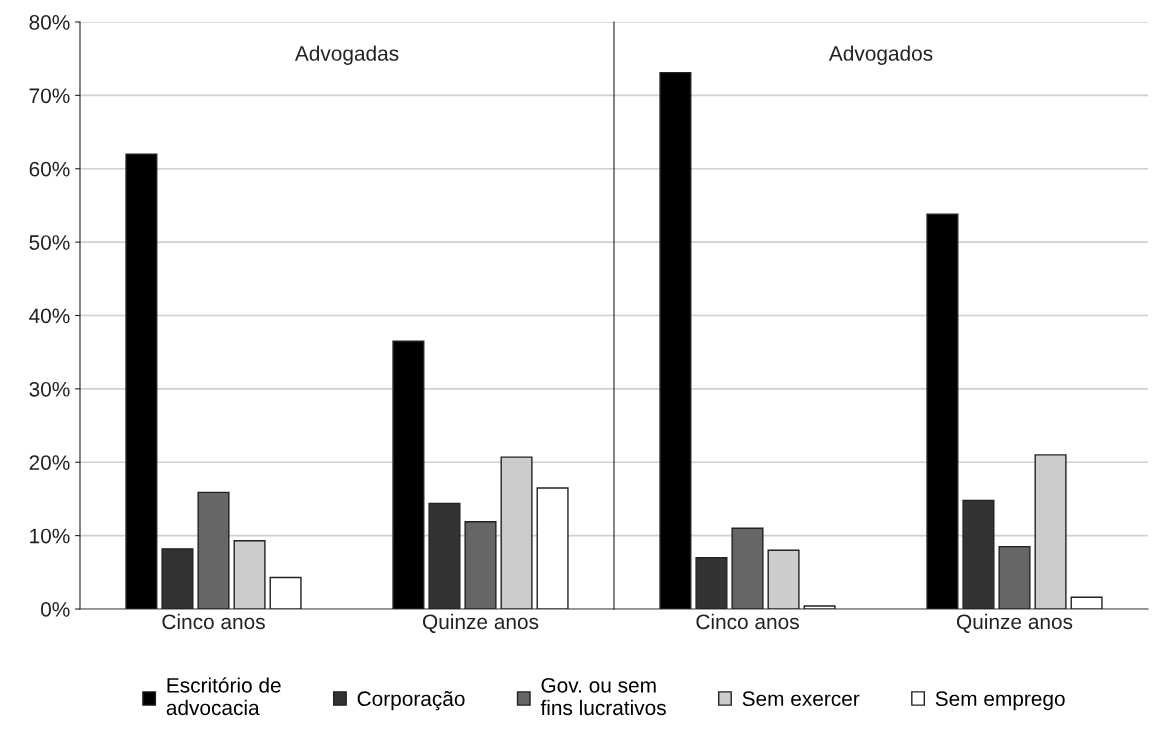 The image size is (1162, 738). Describe the element at coordinates (49, 22) in the screenshot. I see `y-tick-label: 80%` at that location.